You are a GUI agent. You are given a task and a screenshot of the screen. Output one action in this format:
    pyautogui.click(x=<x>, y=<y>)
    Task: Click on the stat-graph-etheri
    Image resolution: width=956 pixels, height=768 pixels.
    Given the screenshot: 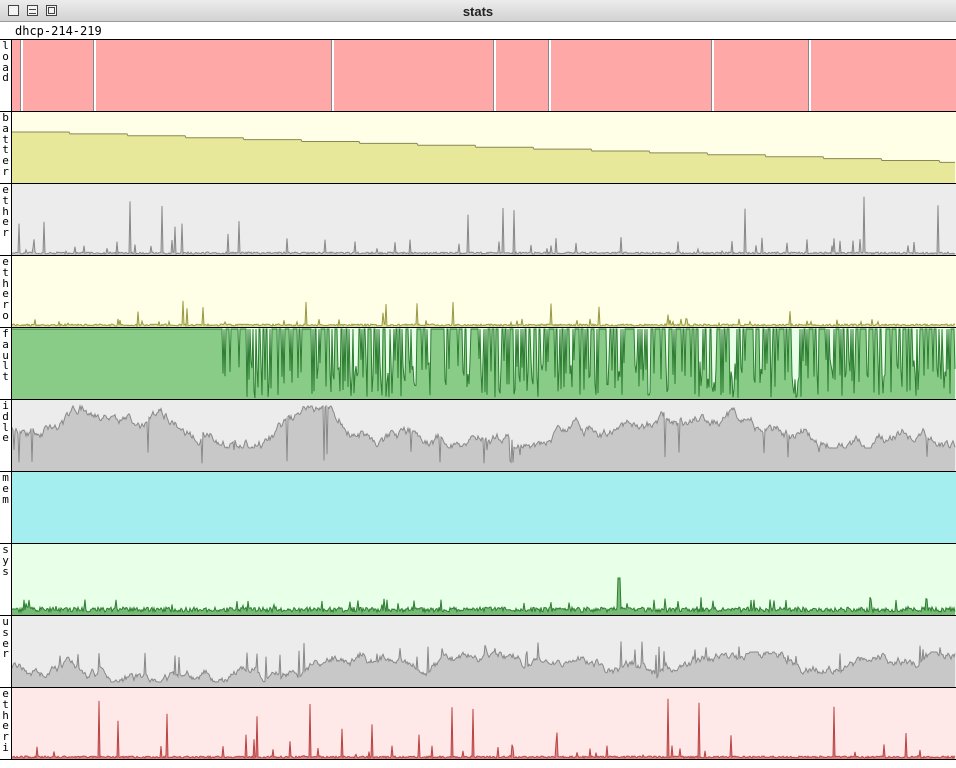 What is the action you would take?
    pyautogui.click(x=484, y=723)
    